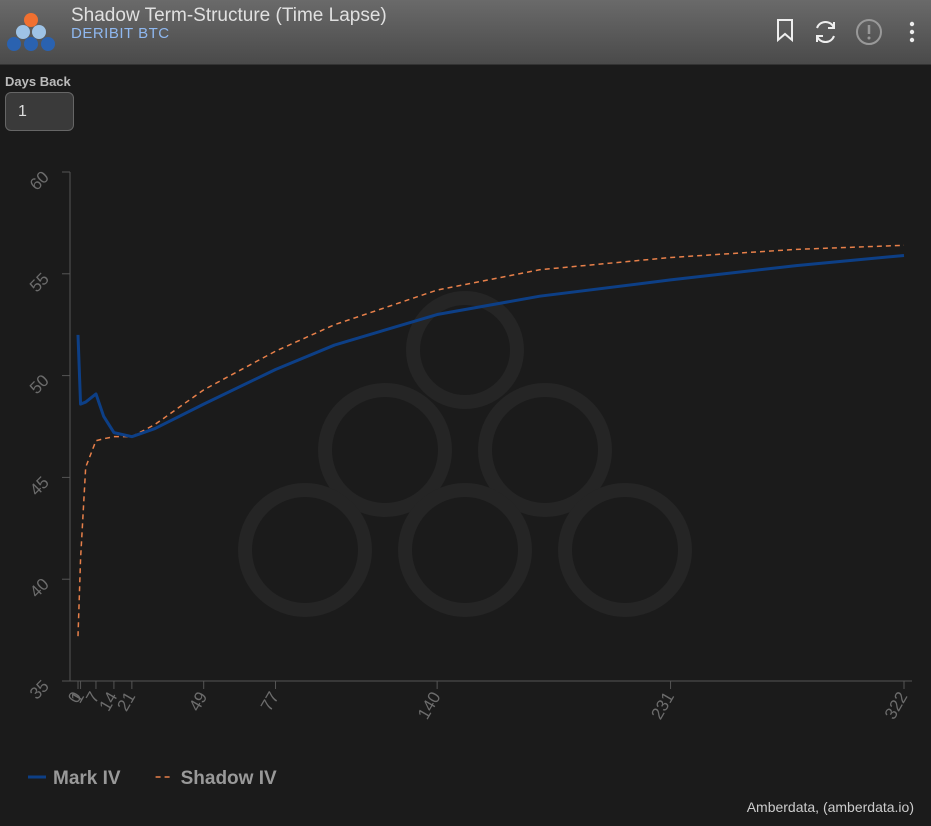 Image resolution: width=931 pixels, height=826 pixels. I want to click on y-tick-label: 50, so click(39, 384).